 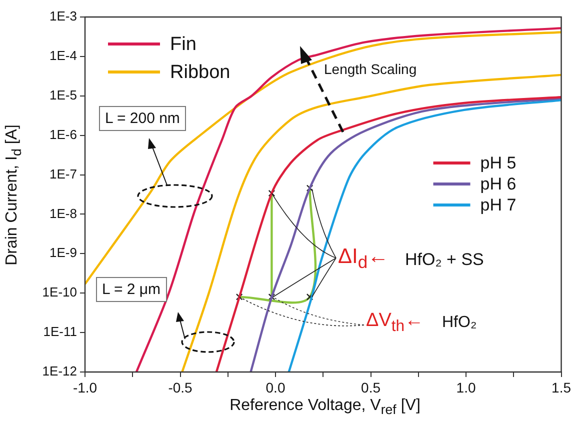 I want to click on legend-label: pH 6, so click(x=498, y=184).